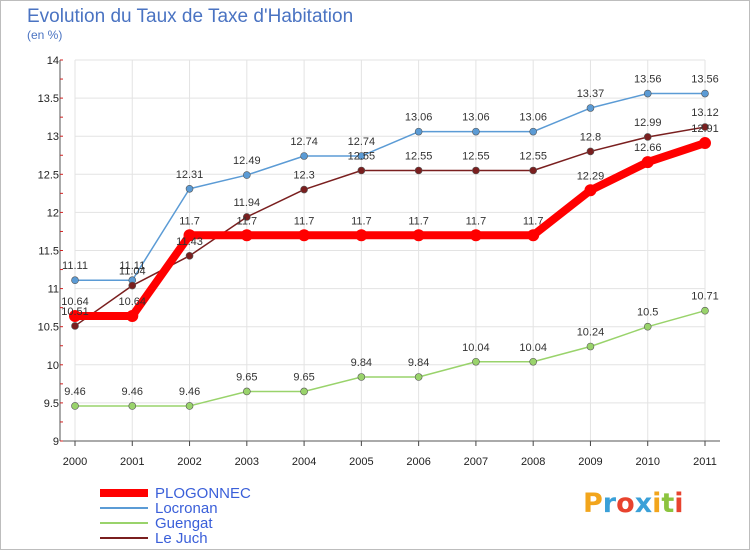 The image size is (750, 550). I want to click on y-tick-label: 11, so click(53, 290).